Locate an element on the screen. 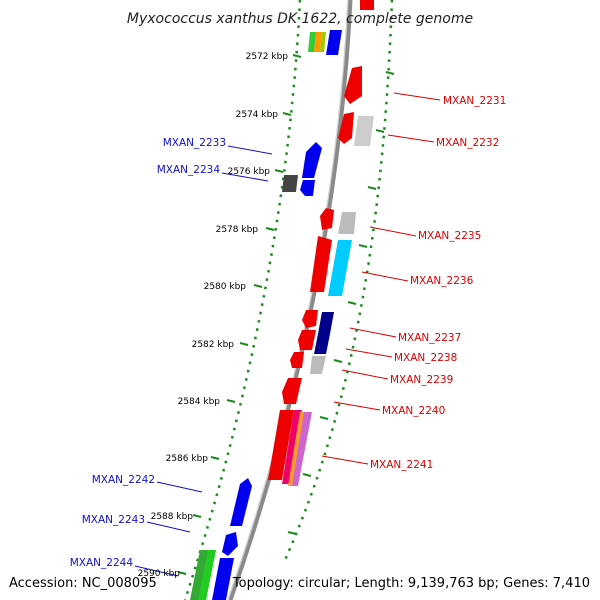 Image resolution: width=600 pixels, height=600 pixels. tick-label: 2588 kbp is located at coordinates (172, 517).